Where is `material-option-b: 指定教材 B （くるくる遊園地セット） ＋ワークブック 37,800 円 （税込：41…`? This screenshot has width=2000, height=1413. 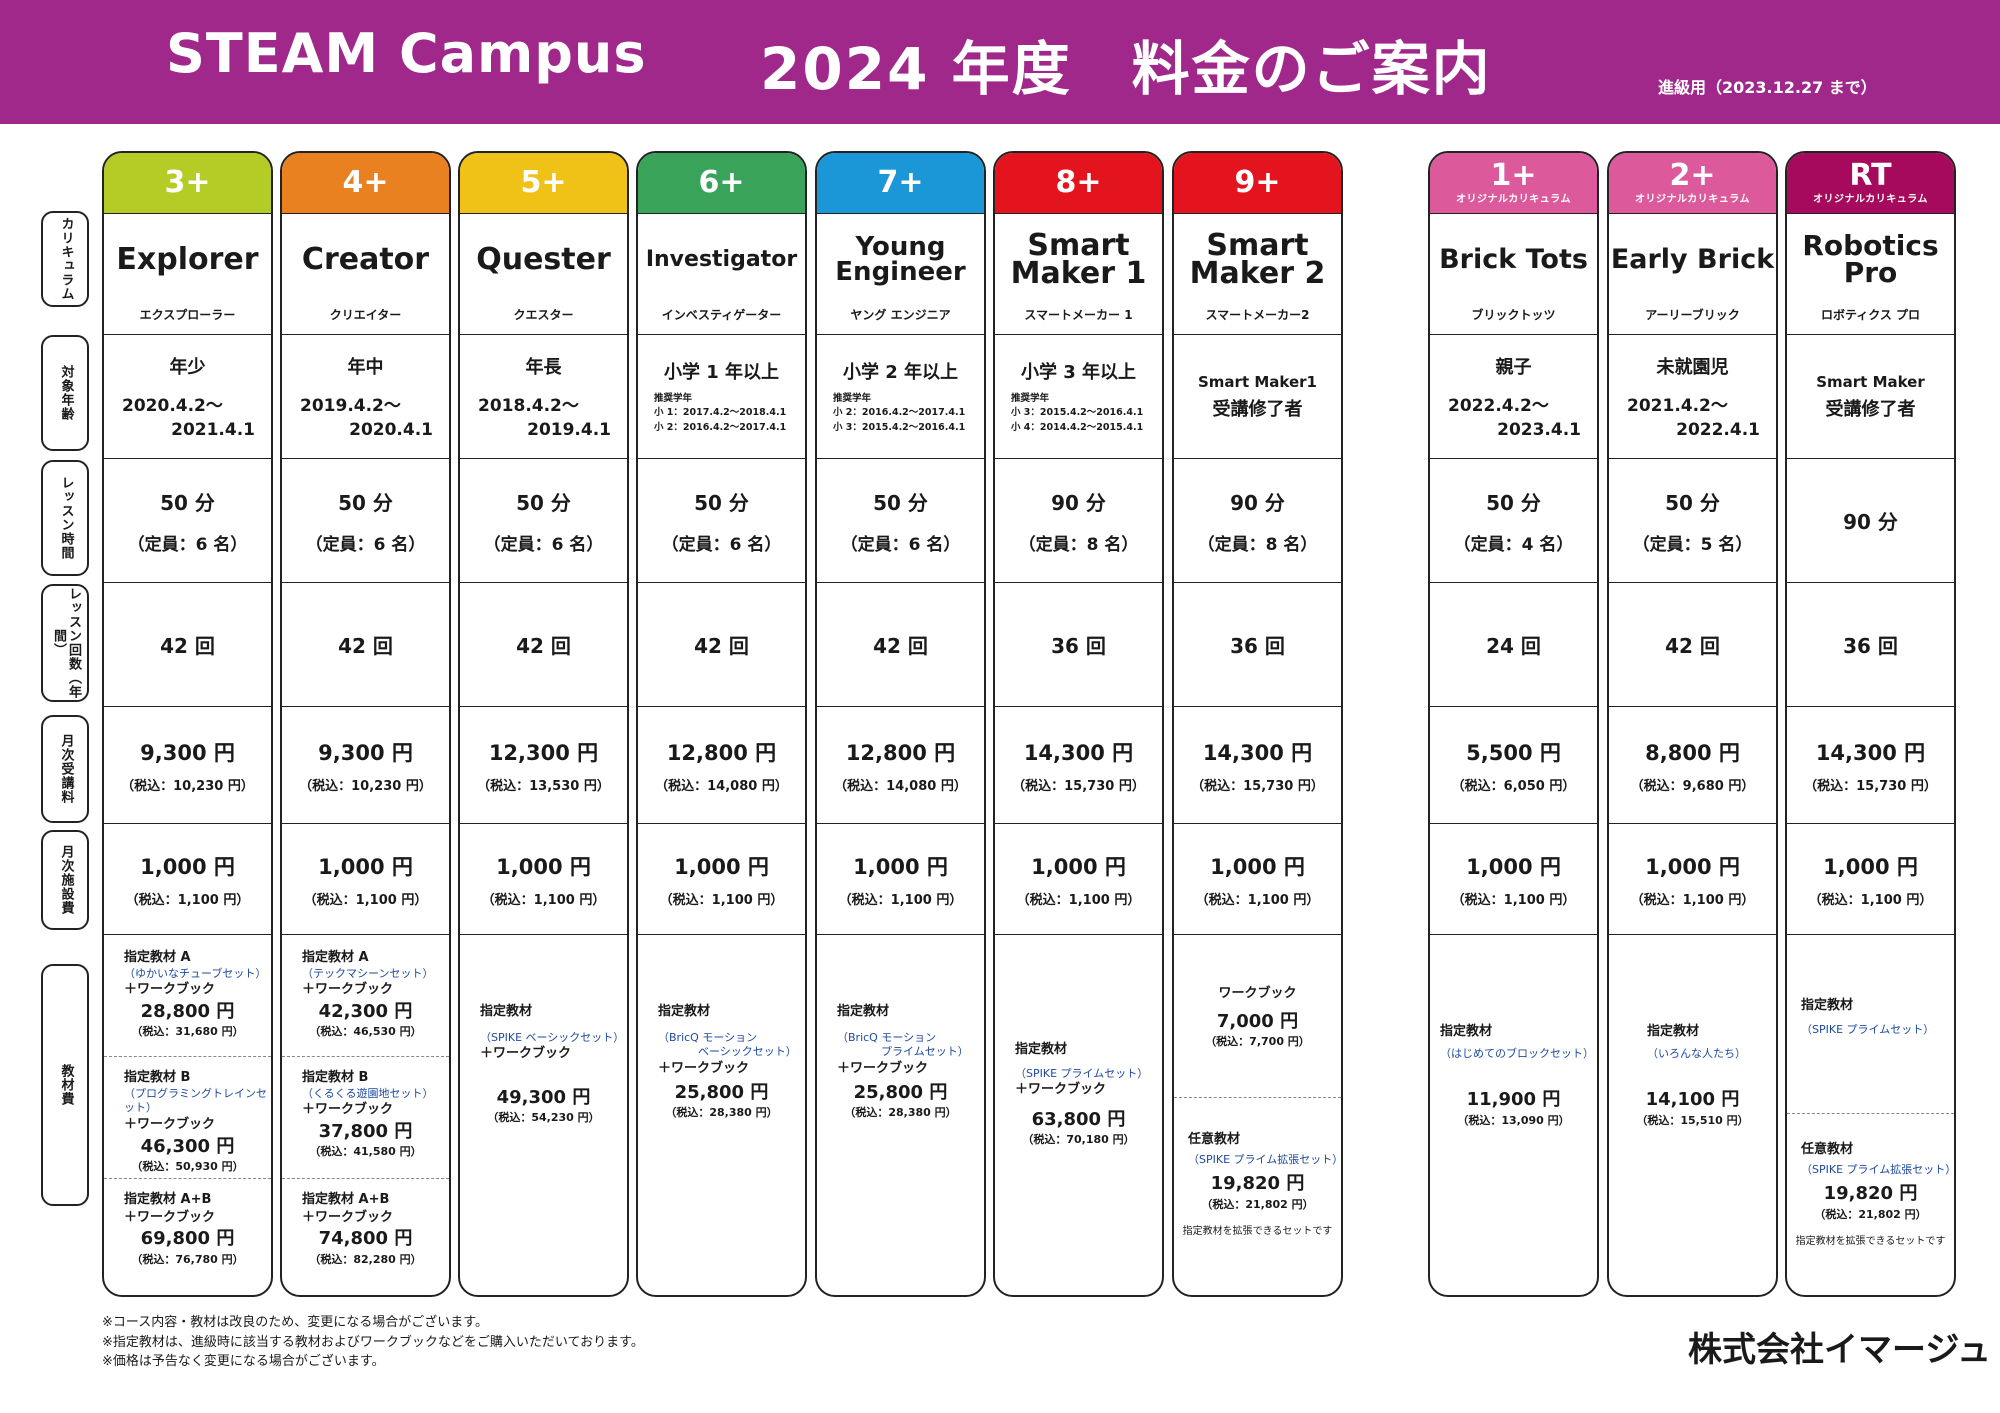 material-option-b: 指定教材 B （くるくる遊園地セット） ＋ワークブック 37,800 円 （税込：41… is located at coordinates (365, 1114).